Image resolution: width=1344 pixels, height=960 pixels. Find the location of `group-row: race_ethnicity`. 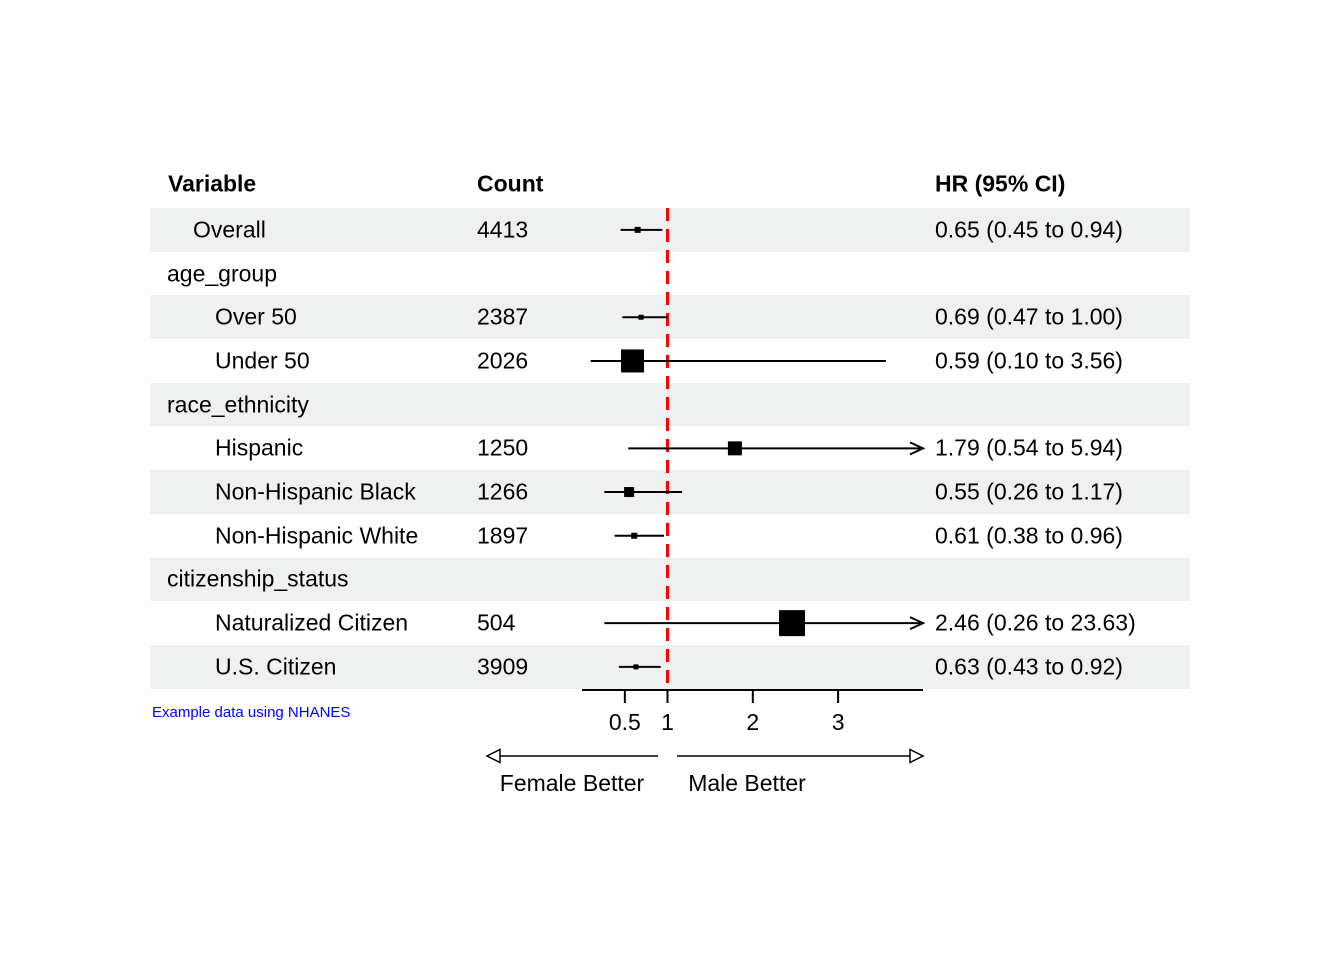

group-row: race_ethnicity is located at coordinates (670, 404).